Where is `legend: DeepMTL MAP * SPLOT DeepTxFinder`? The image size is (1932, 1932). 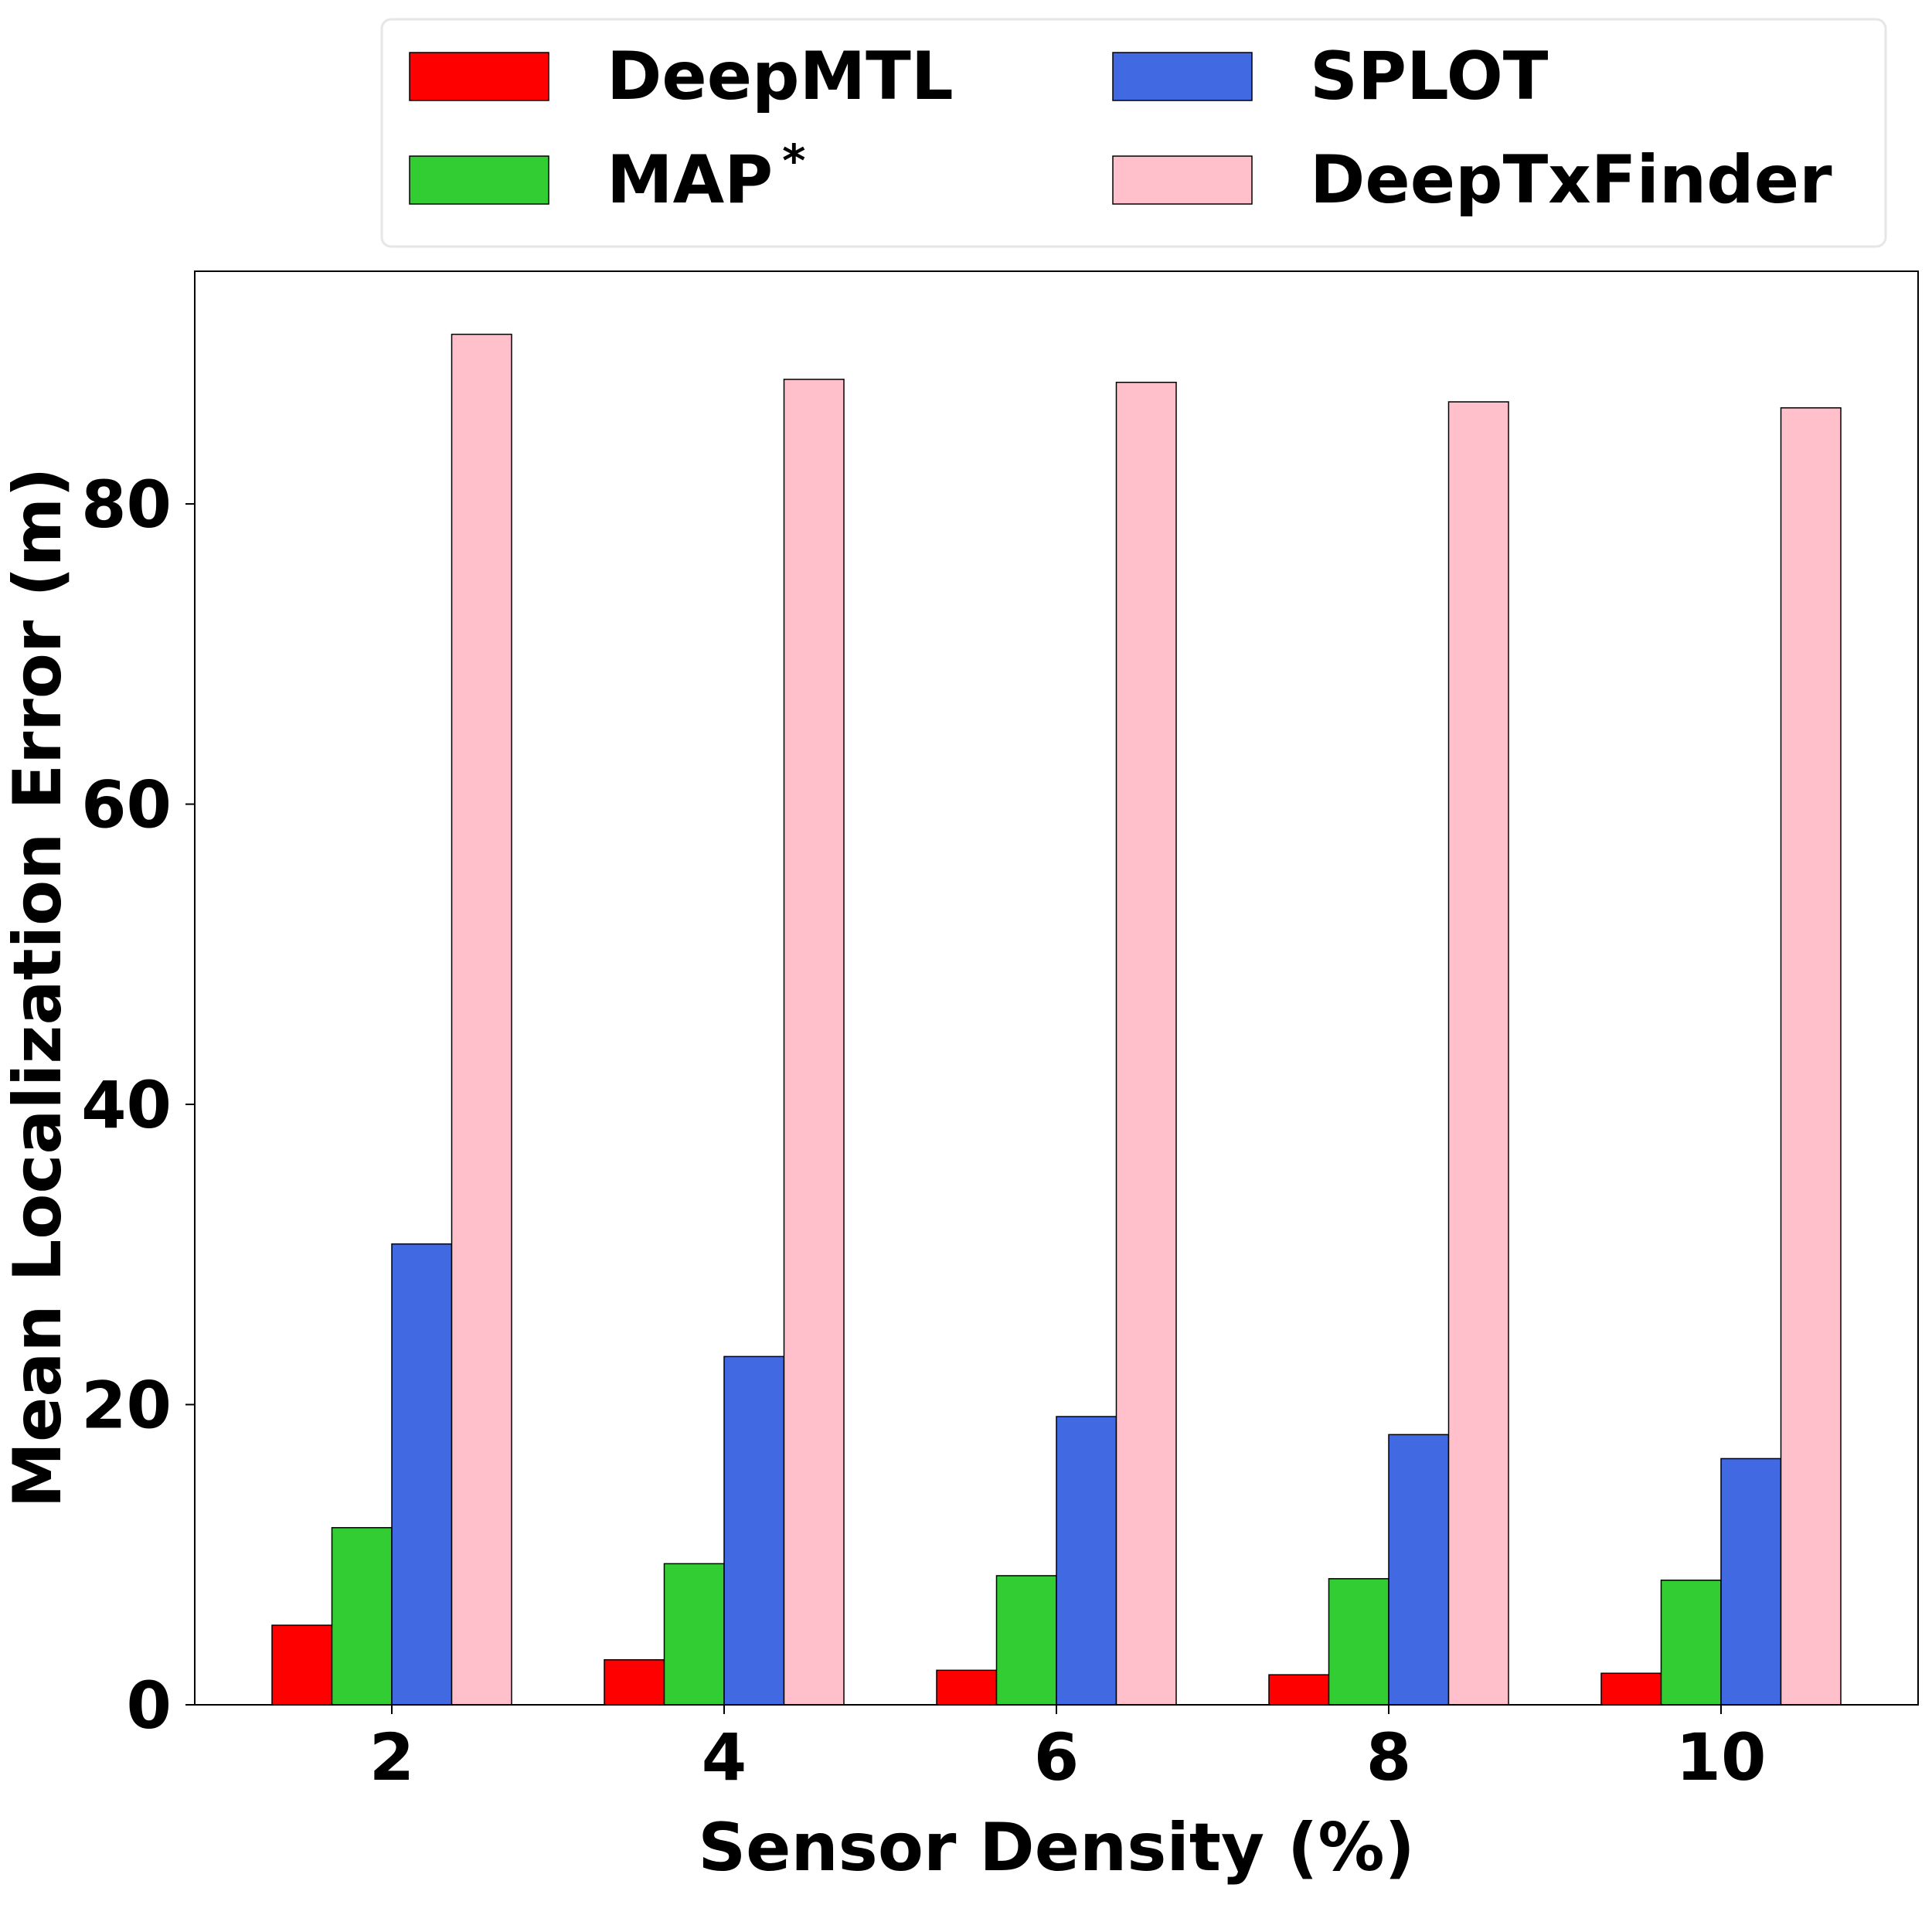
legend: DeepMTL MAP * SPLOT DeepTxFinder is located at coordinates (1134, 133).